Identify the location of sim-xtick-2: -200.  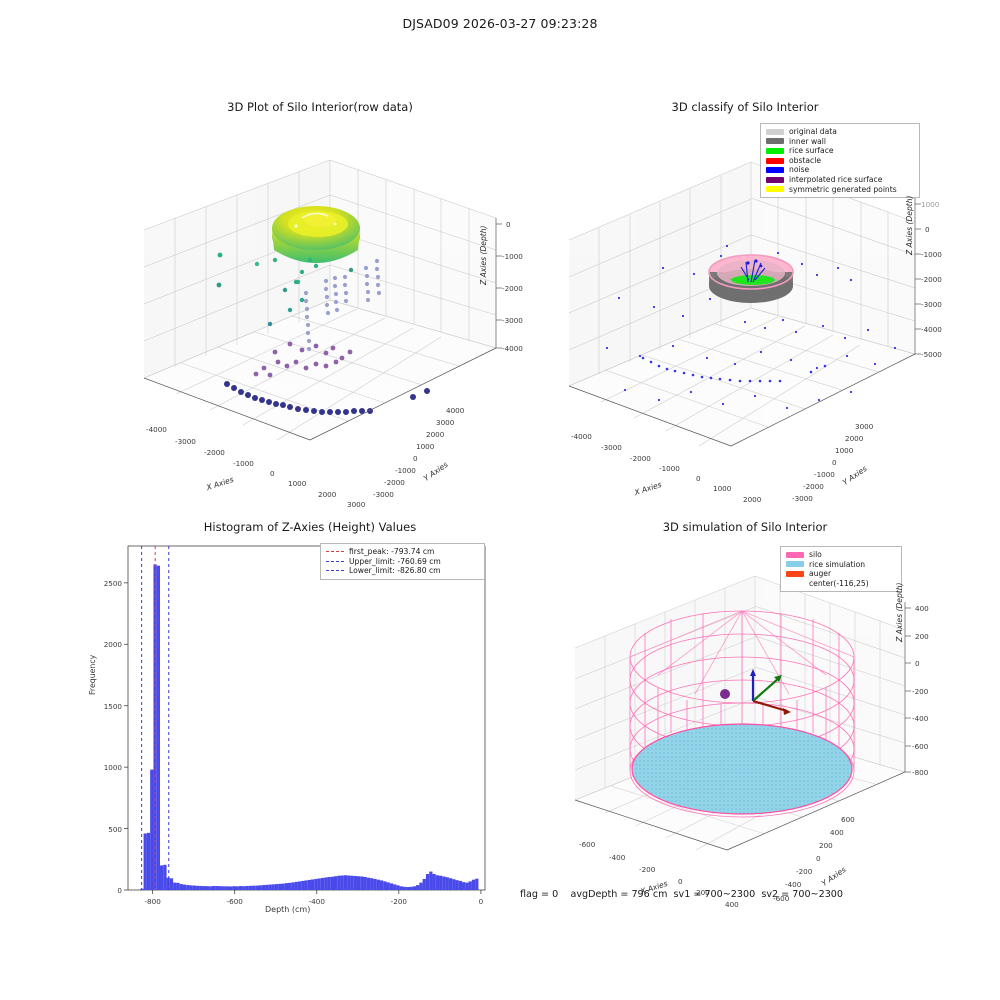
(647, 869).